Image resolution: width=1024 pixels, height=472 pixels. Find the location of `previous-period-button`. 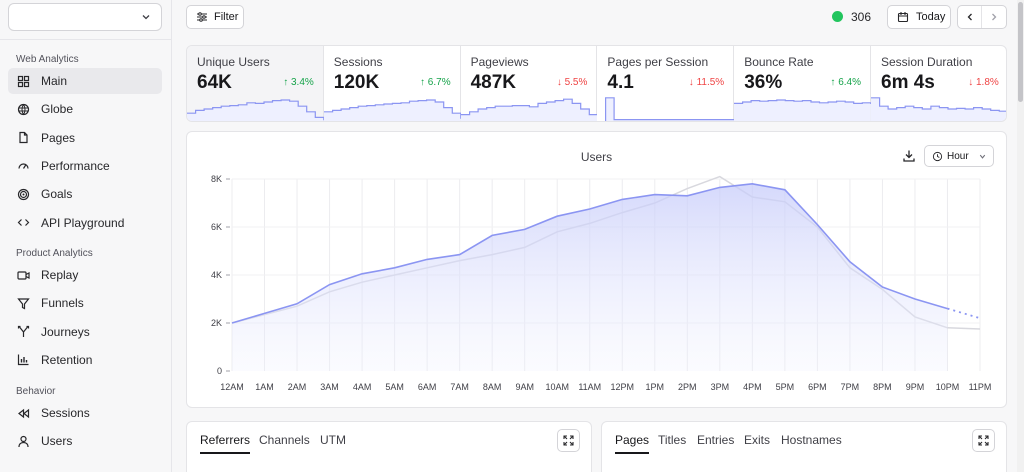

previous-period-button is located at coordinates (970, 17).